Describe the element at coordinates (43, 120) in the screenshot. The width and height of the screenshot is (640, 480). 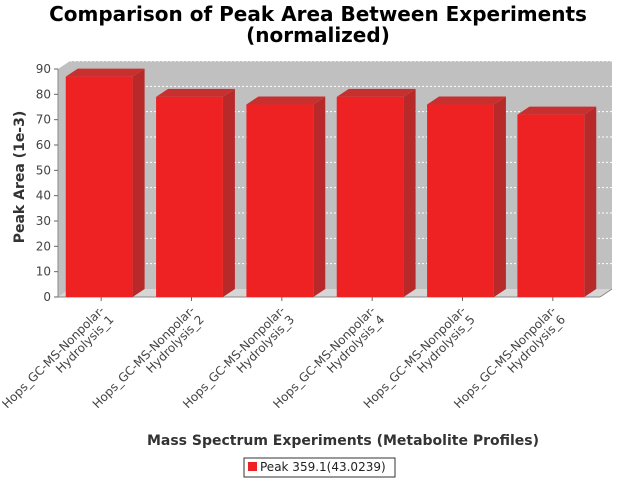
I see `y-tick-label: 70` at that location.